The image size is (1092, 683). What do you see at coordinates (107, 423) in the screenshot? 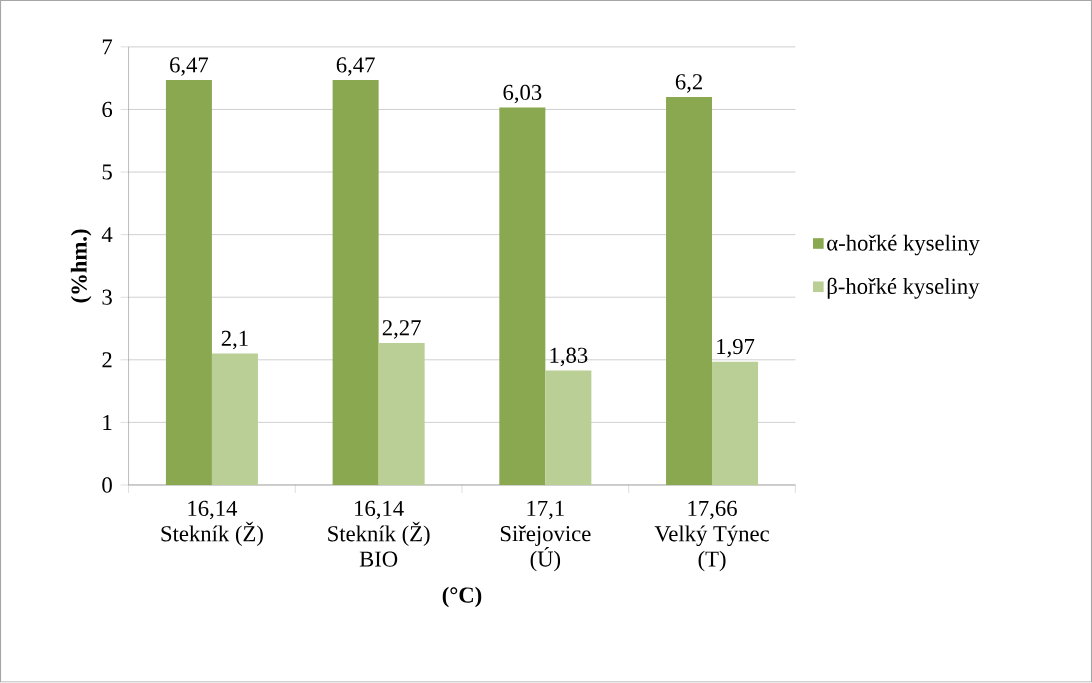
I see `y-tick-label: 1` at bounding box center [107, 423].